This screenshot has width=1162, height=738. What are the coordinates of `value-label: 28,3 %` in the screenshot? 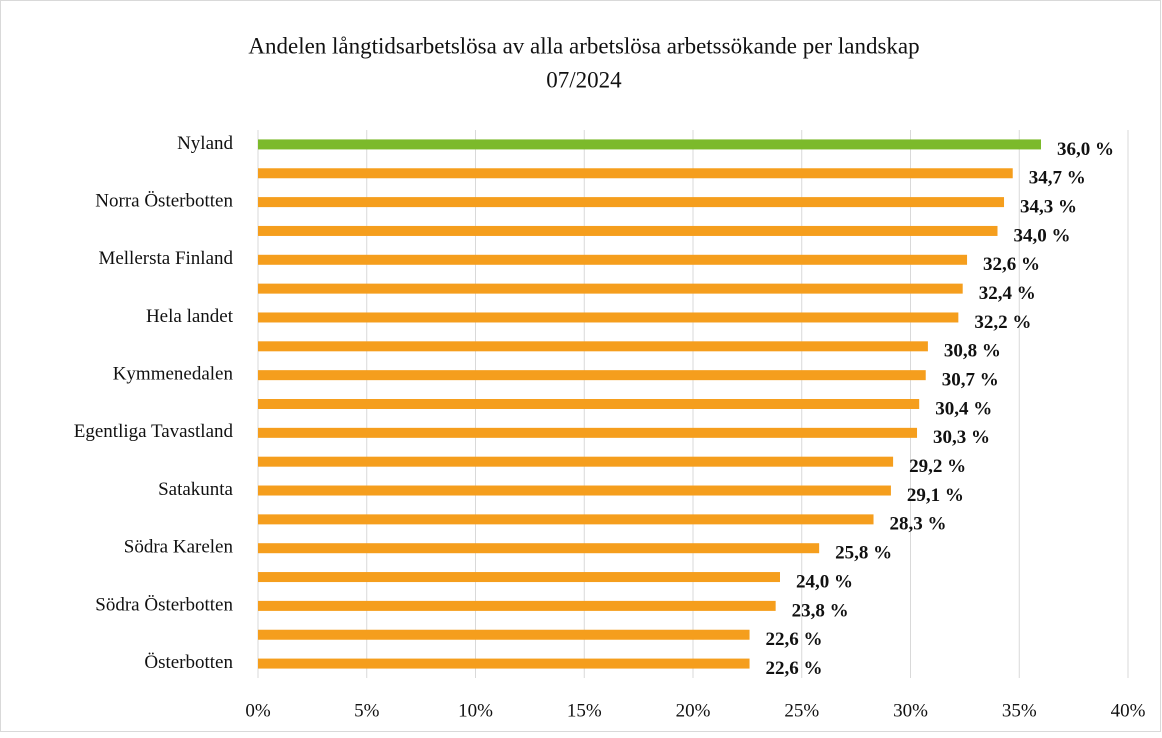 It's located at (918, 524).